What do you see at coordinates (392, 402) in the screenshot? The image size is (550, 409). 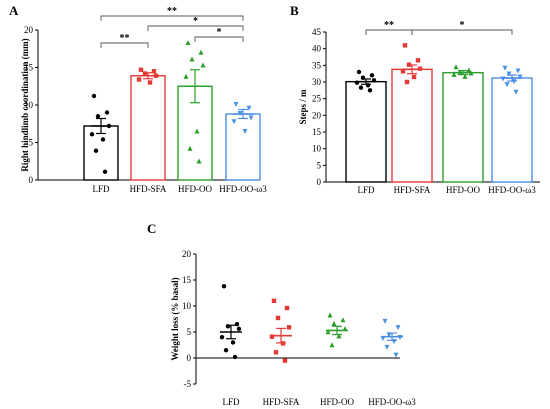 I see `x-tick-label: HFD-OO-ω3` at bounding box center [392, 402].